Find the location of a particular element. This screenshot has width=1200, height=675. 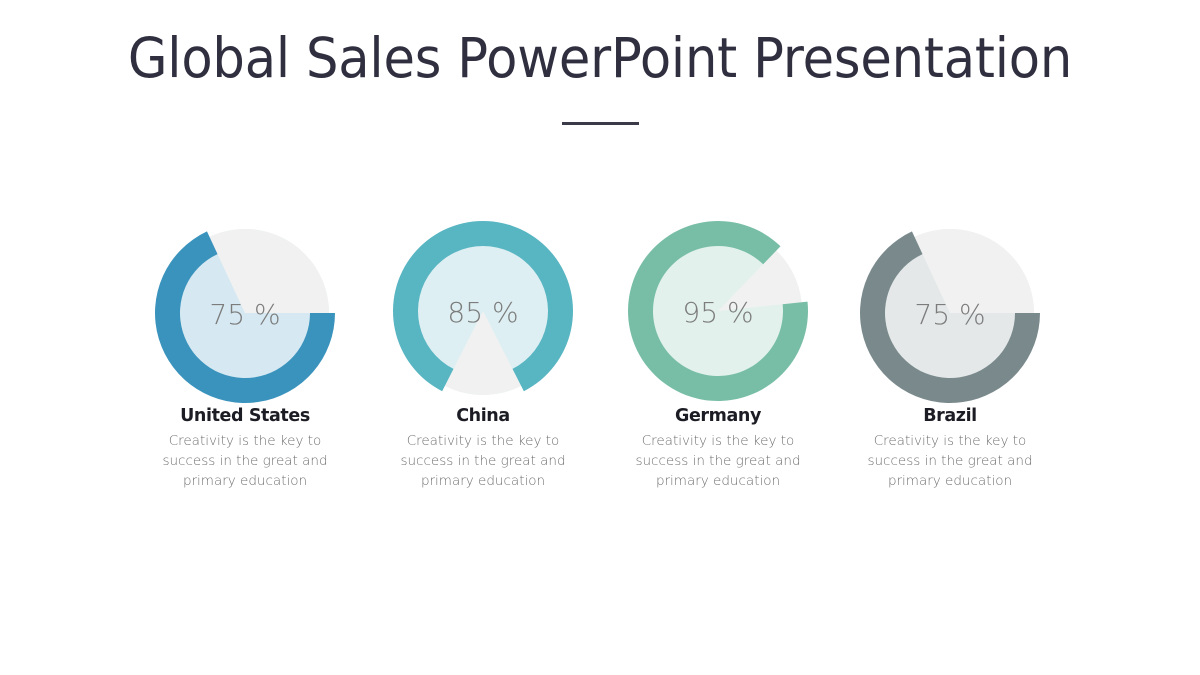

country-name: China is located at coordinates (483, 416).